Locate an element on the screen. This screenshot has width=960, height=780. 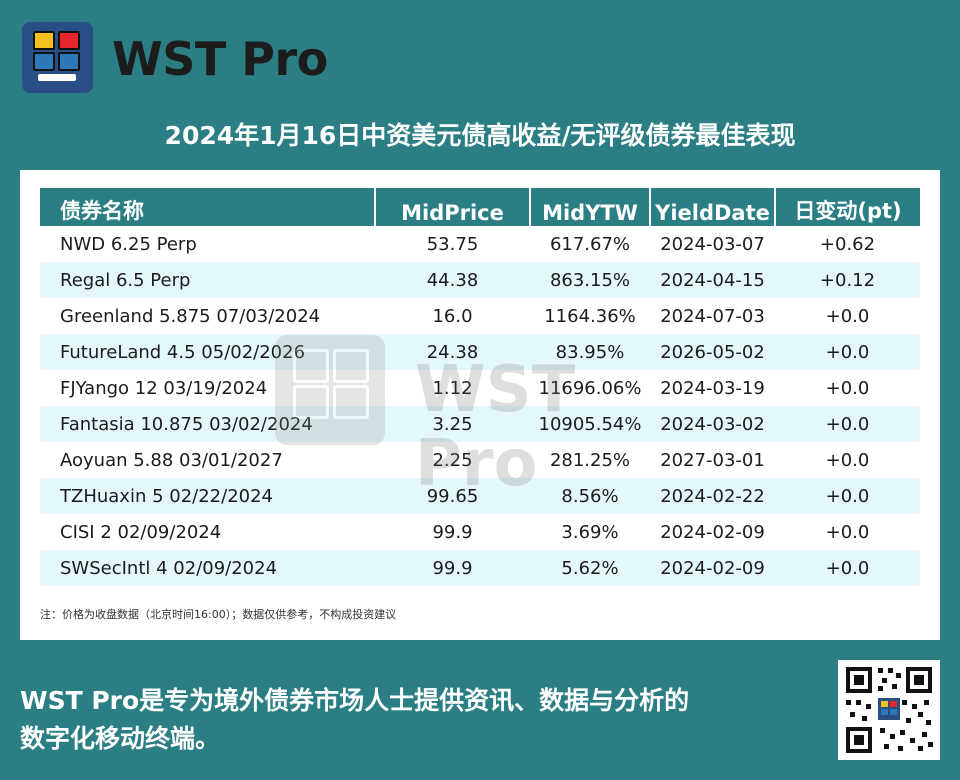
mid-price-cell: 99.65 is located at coordinates (452, 496).